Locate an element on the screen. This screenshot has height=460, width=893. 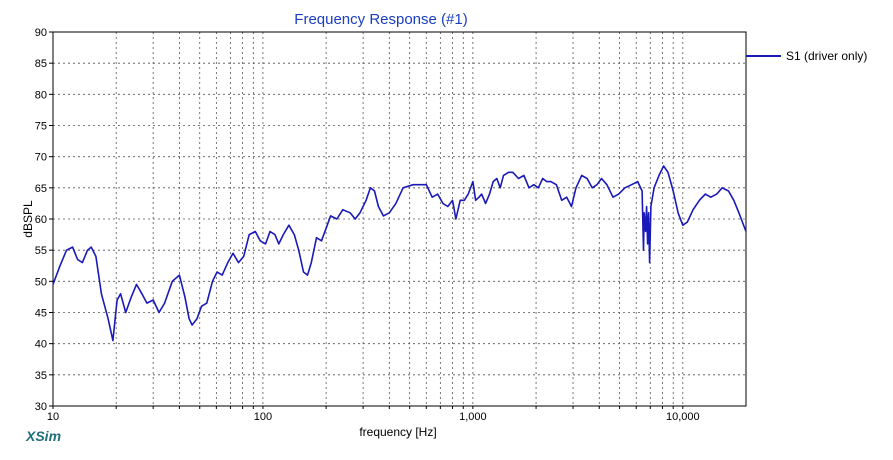
y-tick-label: 70 is located at coordinates (41, 158).